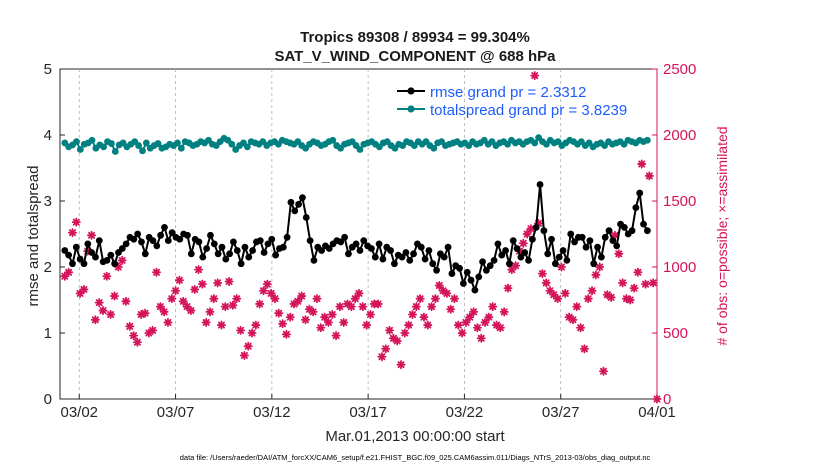  I want to click on x-tick-label: 03/27, so click(561, 412).